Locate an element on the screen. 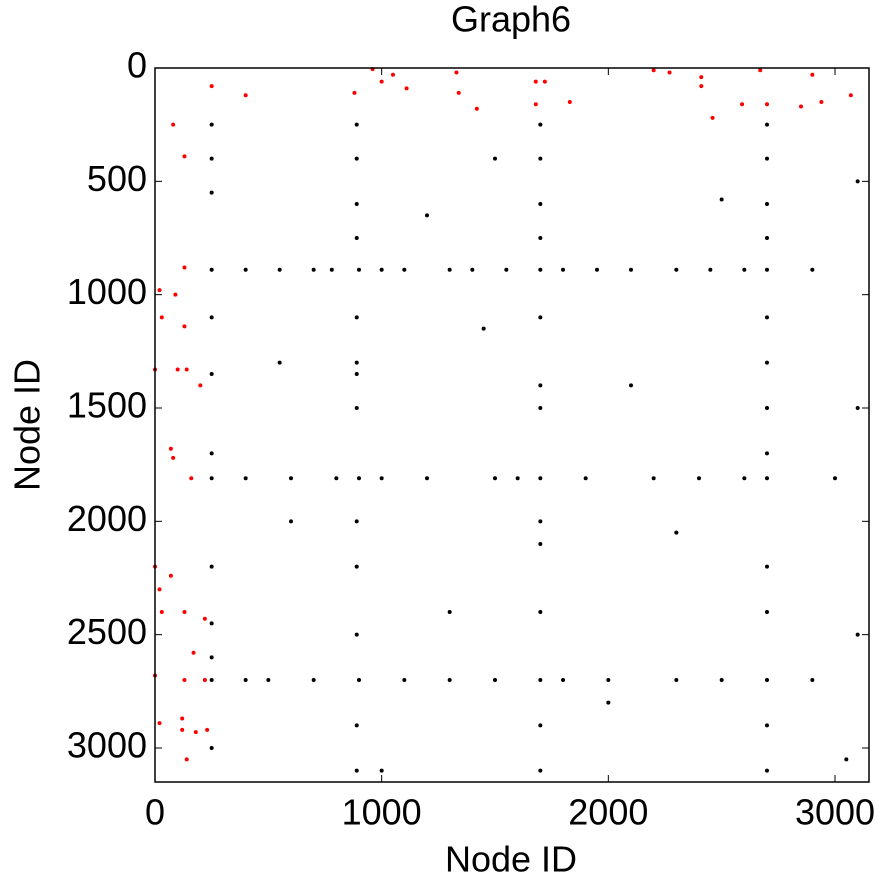 The image size is (891, 888). x-tick-label: 1000 is located at coordinates (382, 812).